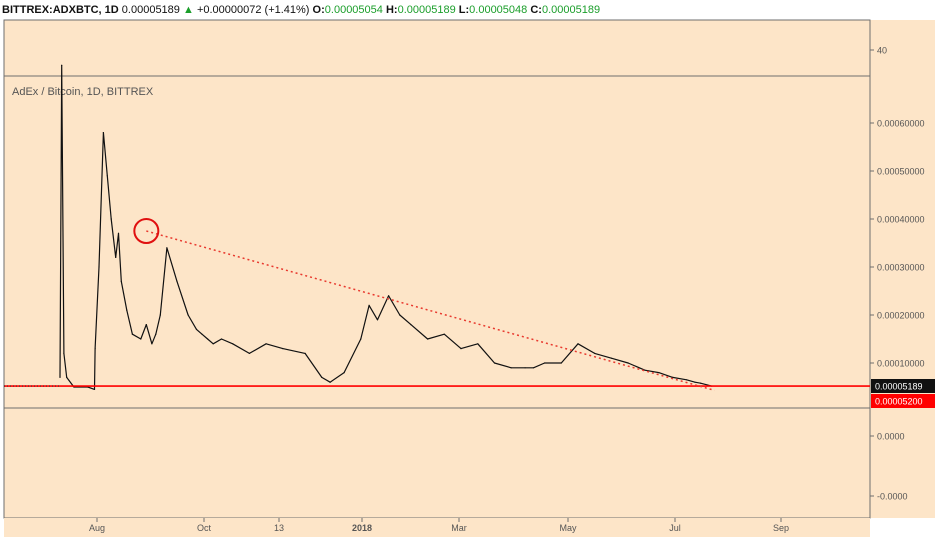 This screenshot has width=935, height=537. What do you see at coordinates (318, 10) in the screenshot?
I see `open-label: O:` at bounding box center [318, 10].